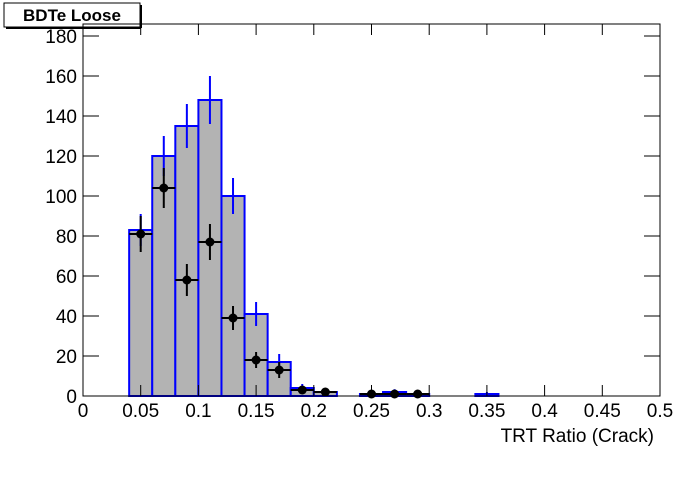 This screenshot has height=477, width=696. I want to click on x-tick-label: 0.2, so click(314, 411).